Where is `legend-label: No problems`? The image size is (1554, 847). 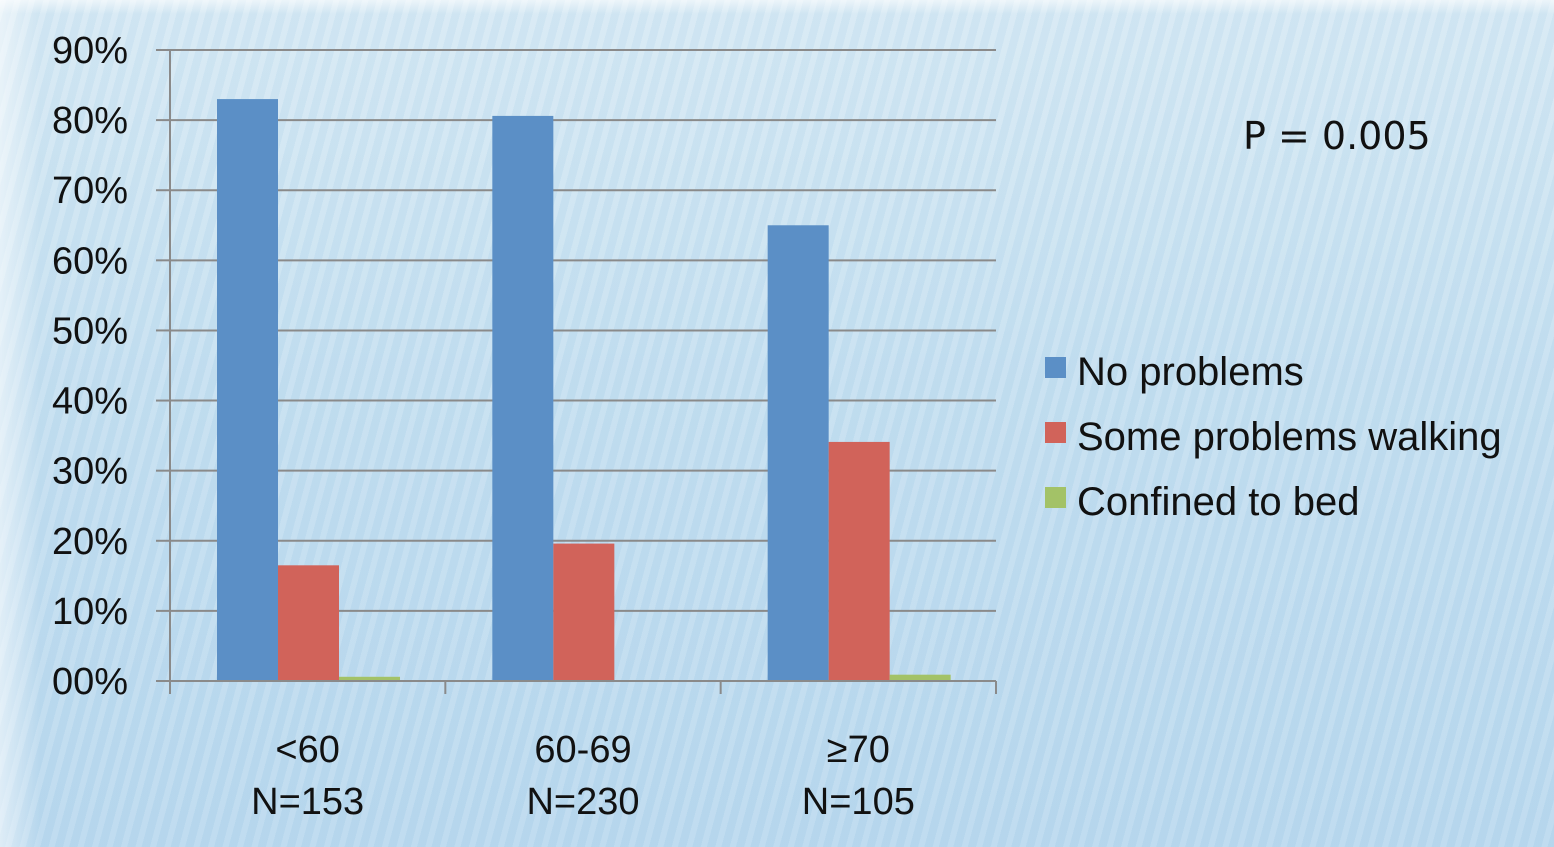 legend-label: No problems is located at coordinates (1190, 372).